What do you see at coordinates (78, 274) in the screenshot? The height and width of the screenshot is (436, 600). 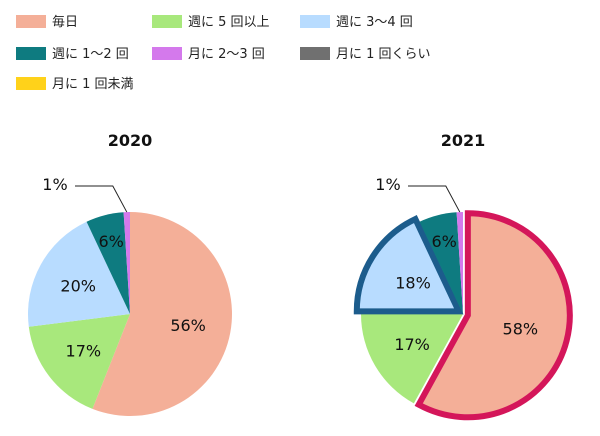 I see `slice-3to4-week-2020` at bounding box center [78, 274].